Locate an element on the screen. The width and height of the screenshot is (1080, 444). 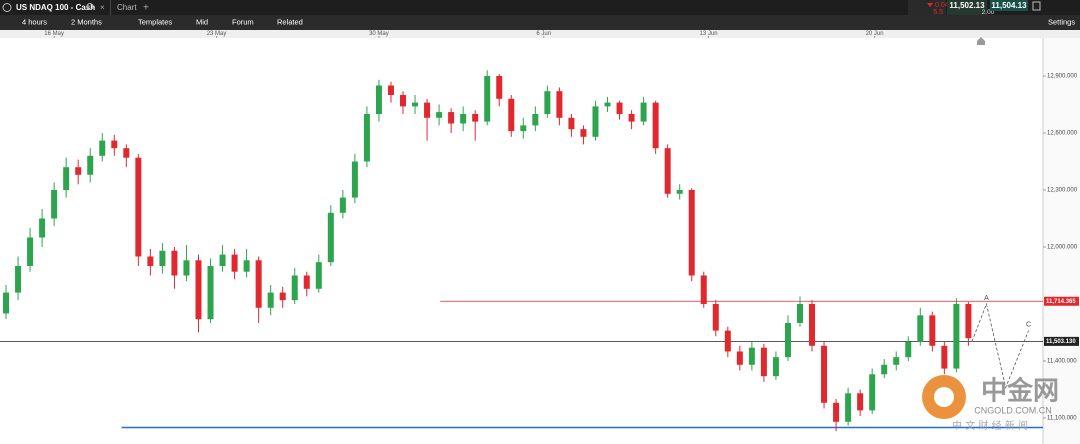
logo-inner is located at coordinates (944, 397).